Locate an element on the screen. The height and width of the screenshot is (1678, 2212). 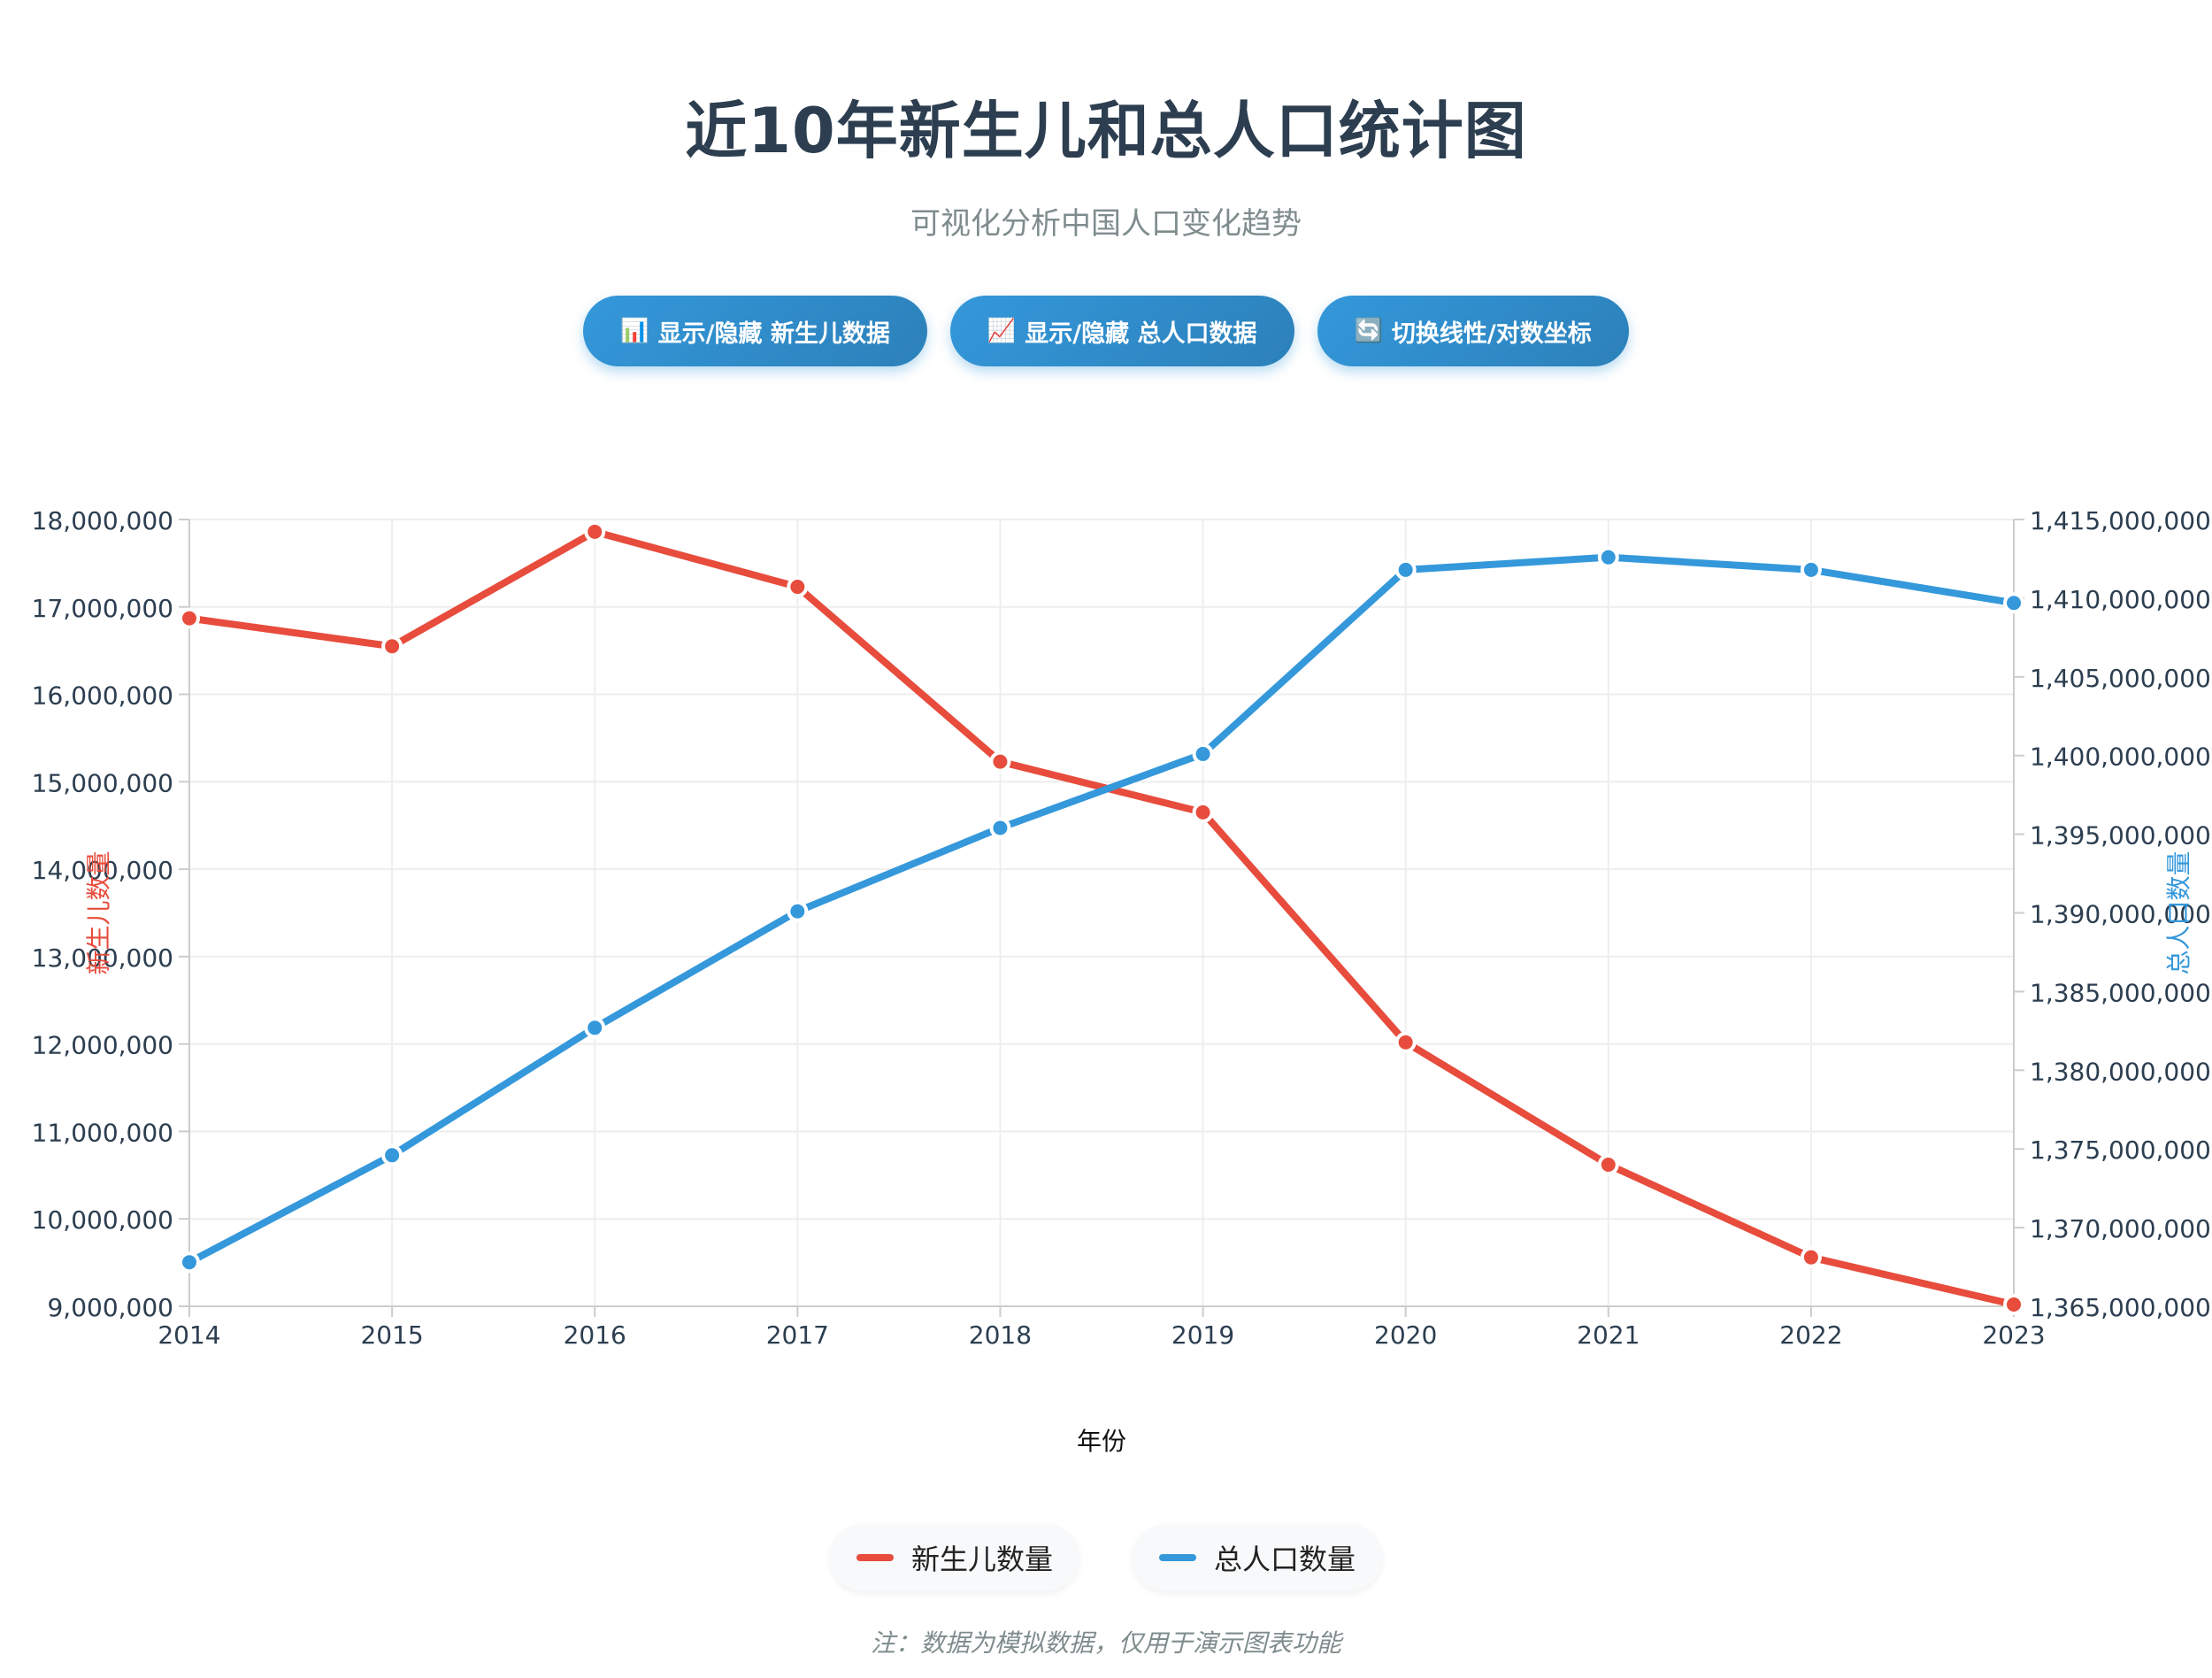
y-right-tick-label: 1,405,000,000 is located at coordinates (2121, 679).